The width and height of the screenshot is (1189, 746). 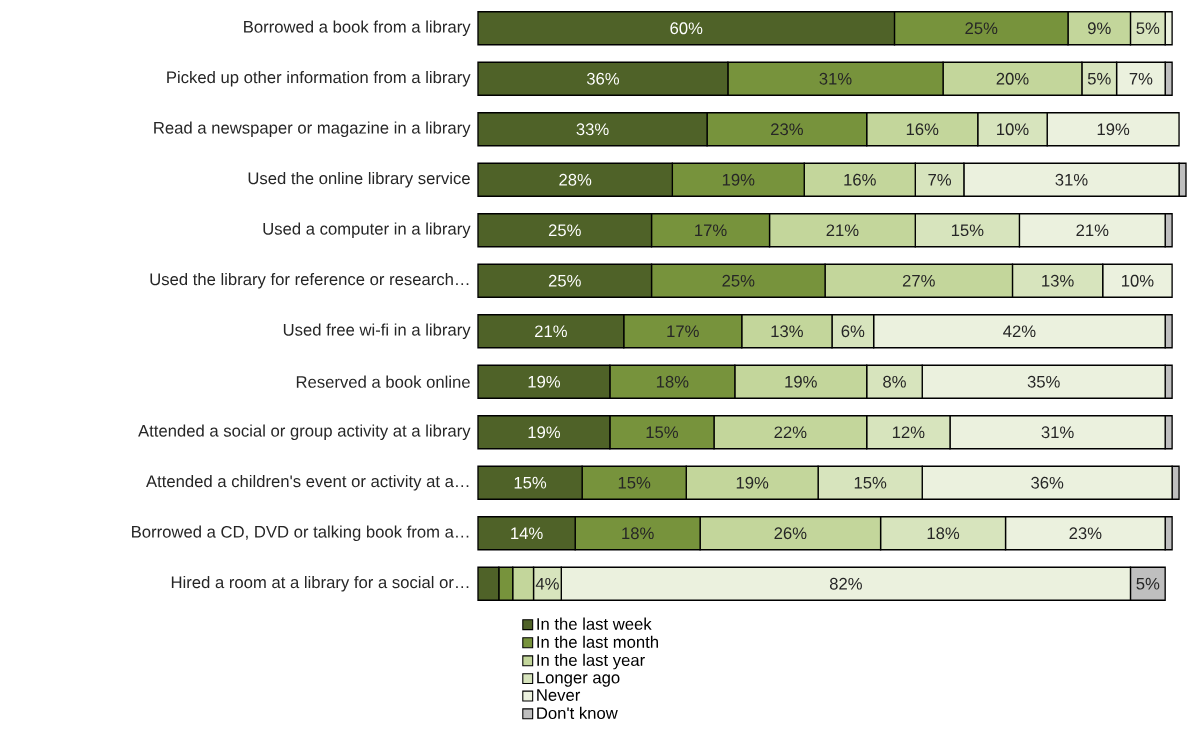 I want to click on data-label: 12%, so click(x=908, y=432).